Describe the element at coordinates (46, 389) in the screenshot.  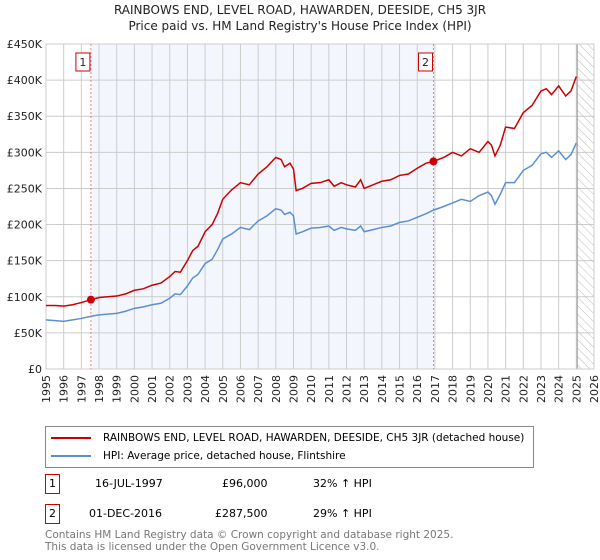
I see `x-tick-label: 1995` at that location.